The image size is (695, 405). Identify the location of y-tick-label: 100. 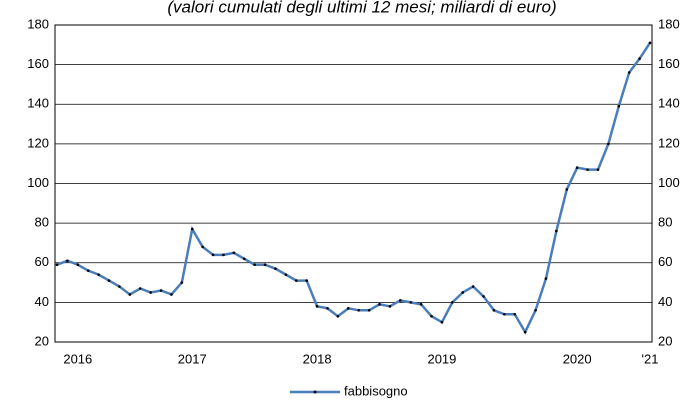
(38, 182).